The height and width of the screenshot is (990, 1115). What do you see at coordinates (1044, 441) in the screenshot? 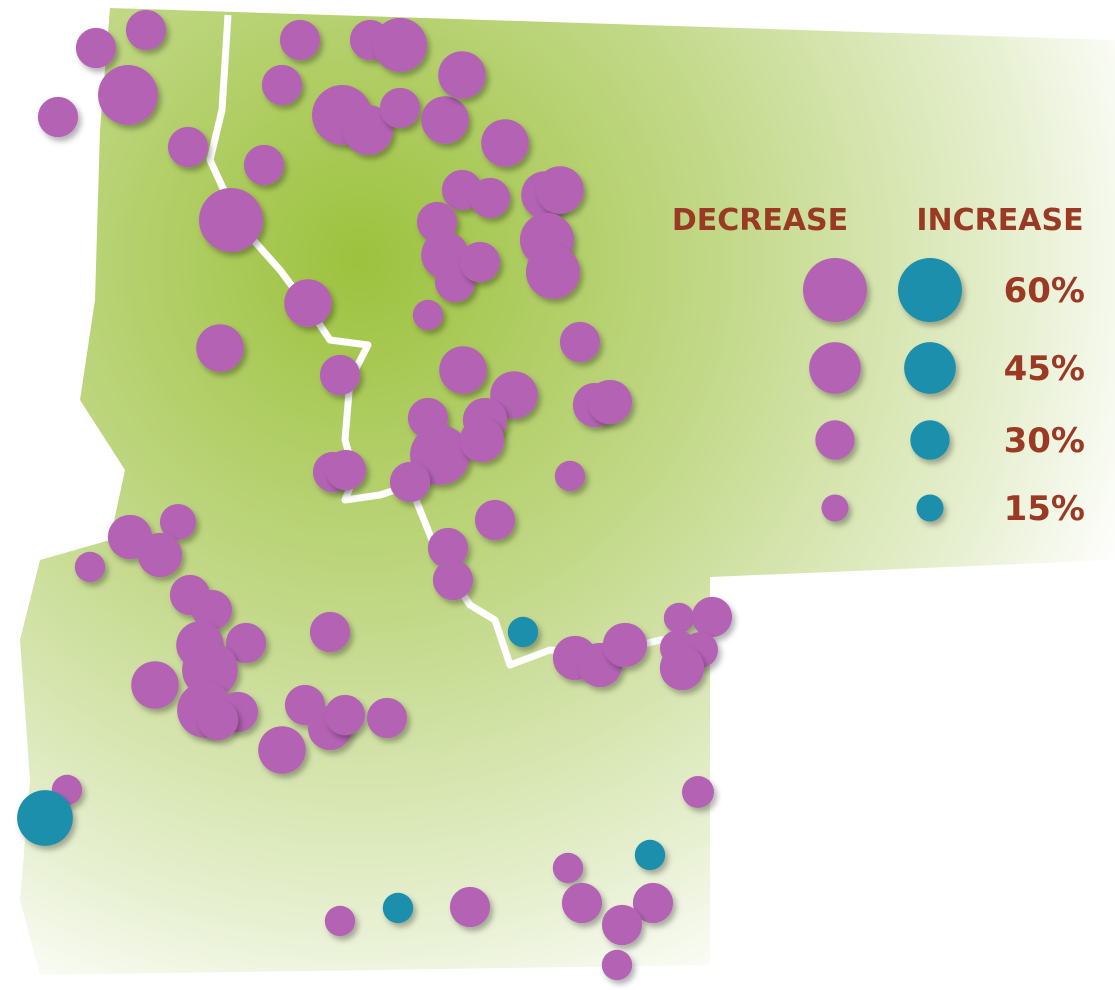
I see `legend-size-label: 30%` at bounding box center [1044, 441].